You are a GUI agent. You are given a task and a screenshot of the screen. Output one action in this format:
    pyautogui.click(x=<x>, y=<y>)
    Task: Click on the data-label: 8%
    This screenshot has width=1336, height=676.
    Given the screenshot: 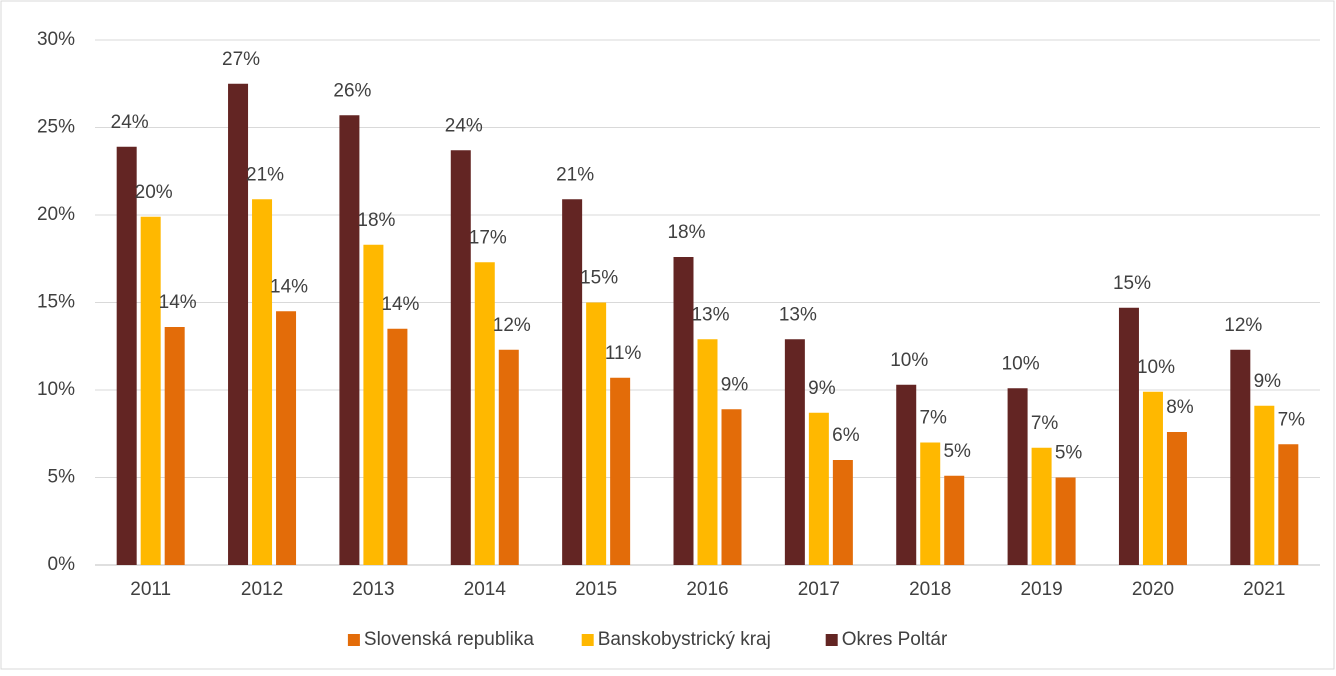 What is the action you would take?
    pyautogui.click(x=1180, y=407)
    